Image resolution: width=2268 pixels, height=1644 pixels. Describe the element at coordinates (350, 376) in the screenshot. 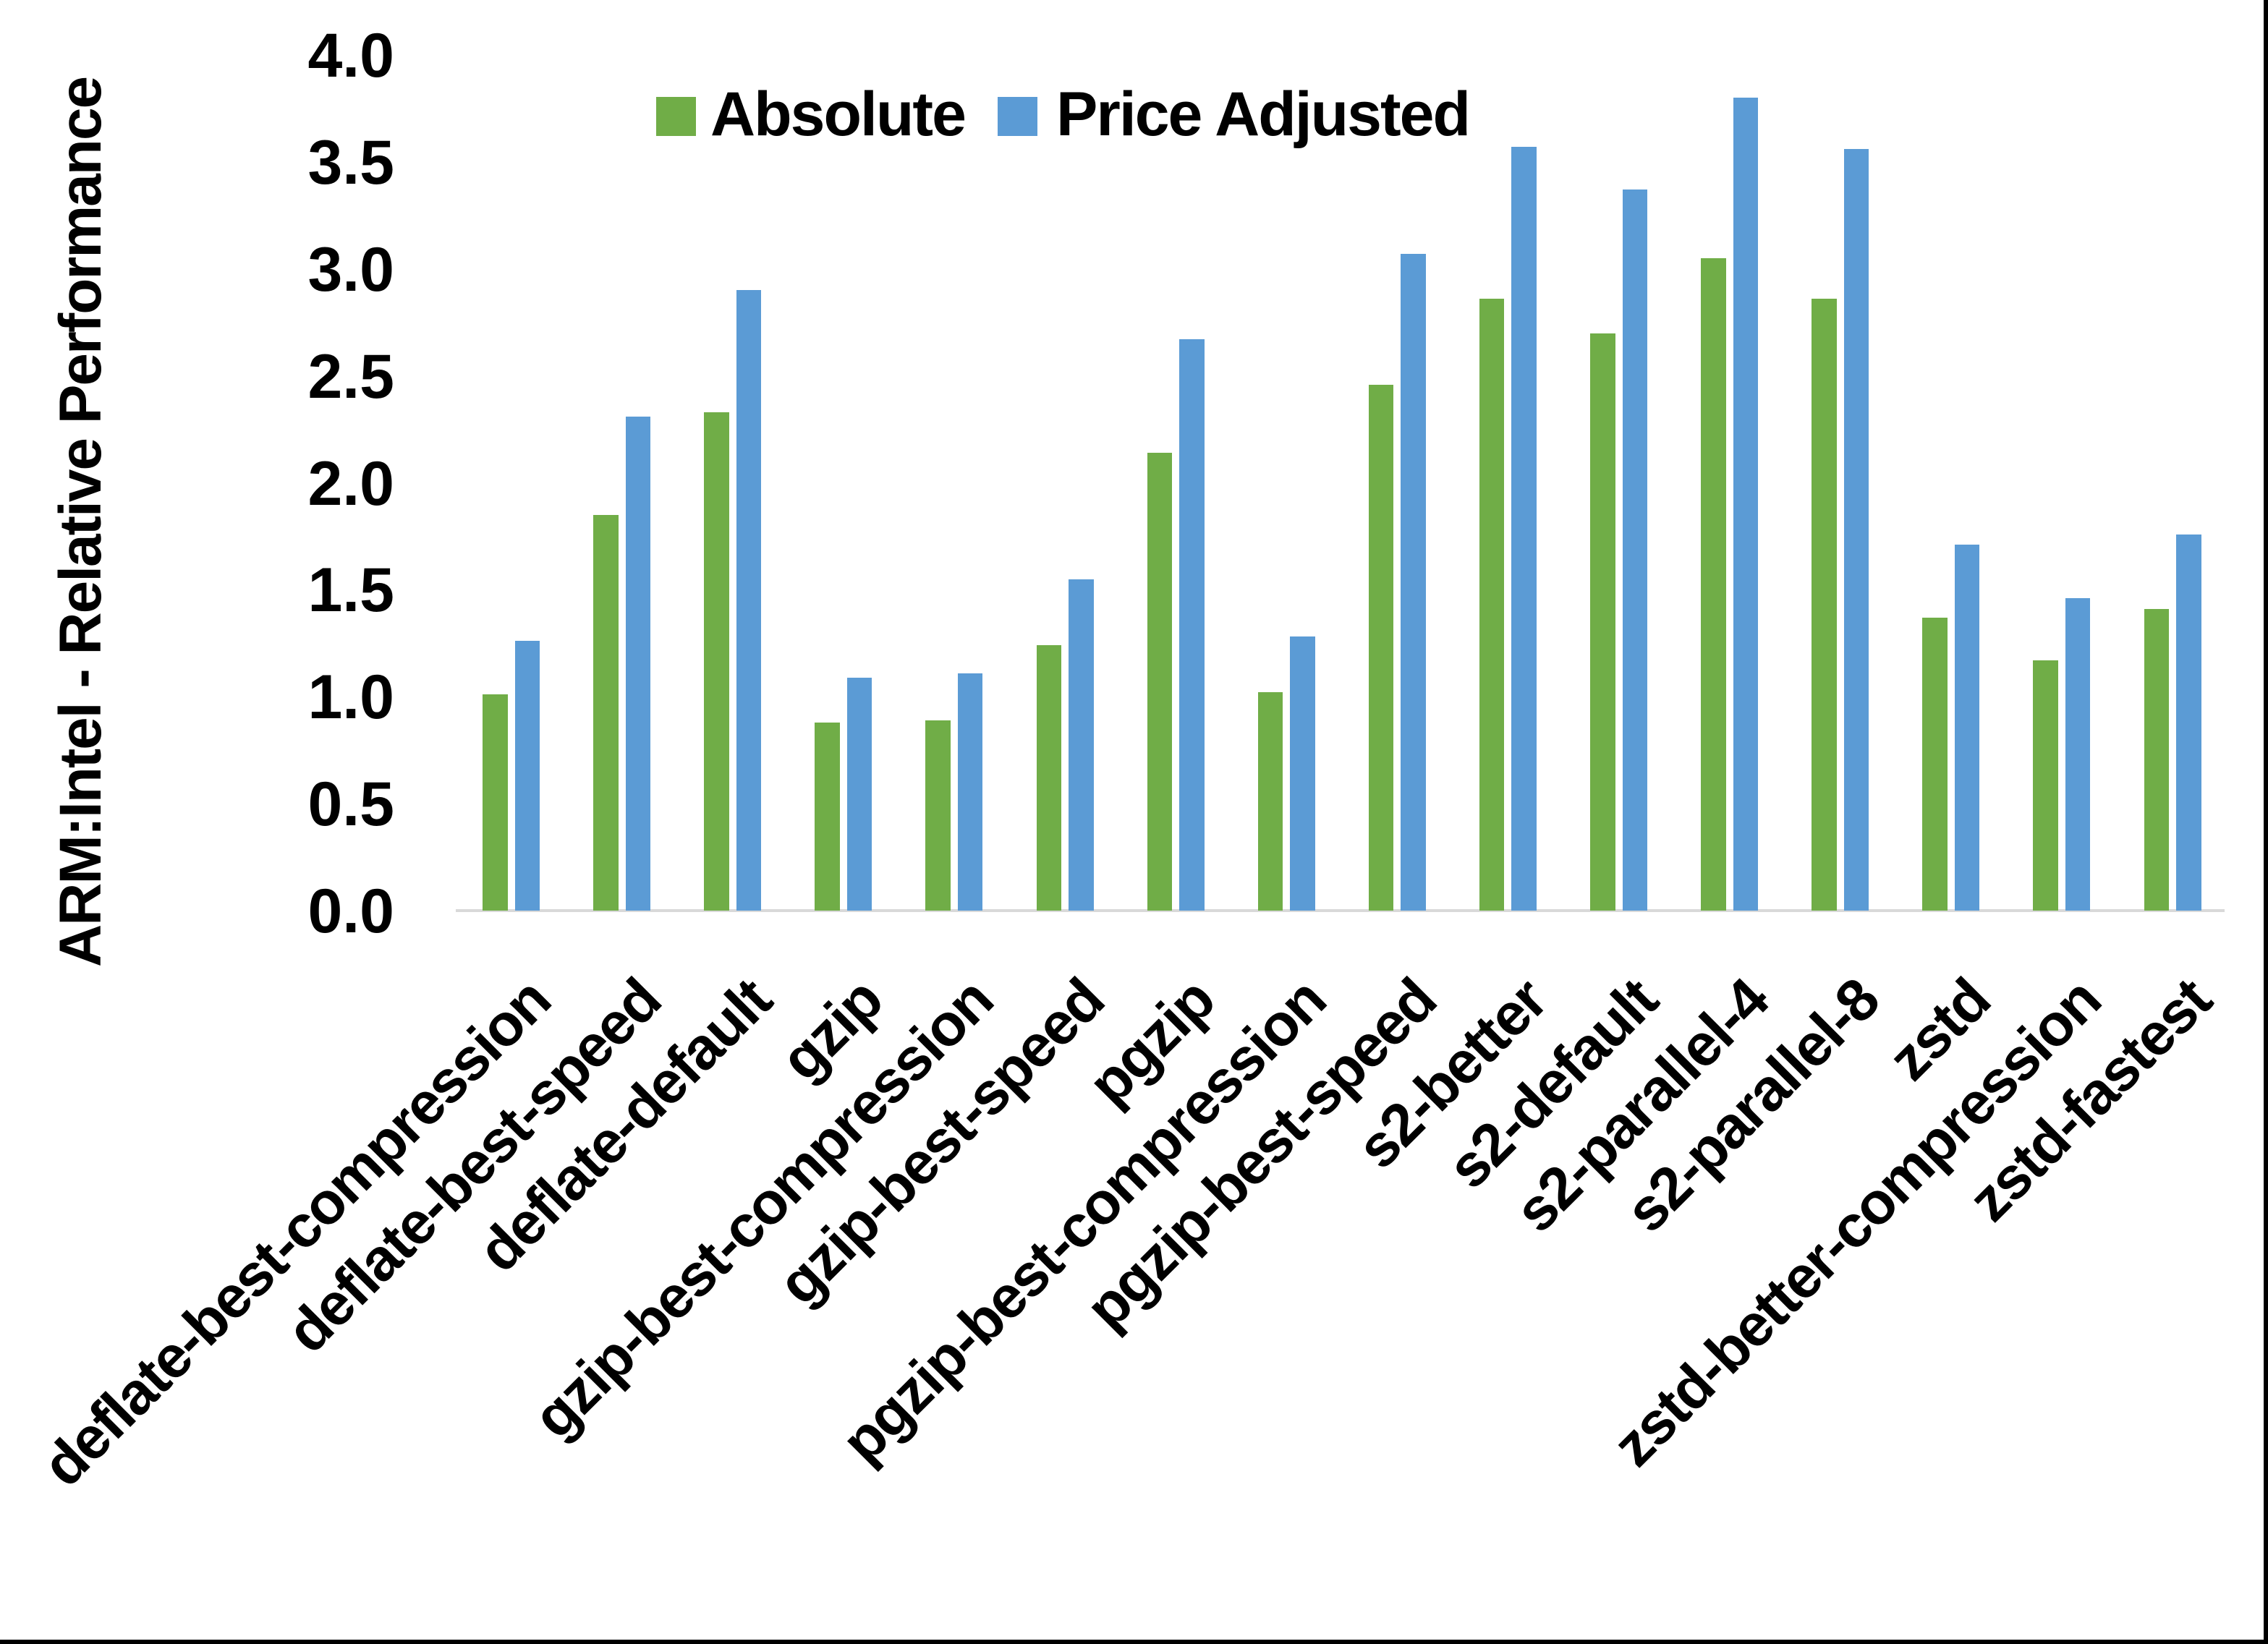

I see `y-tick-label: 2.5` at that location.